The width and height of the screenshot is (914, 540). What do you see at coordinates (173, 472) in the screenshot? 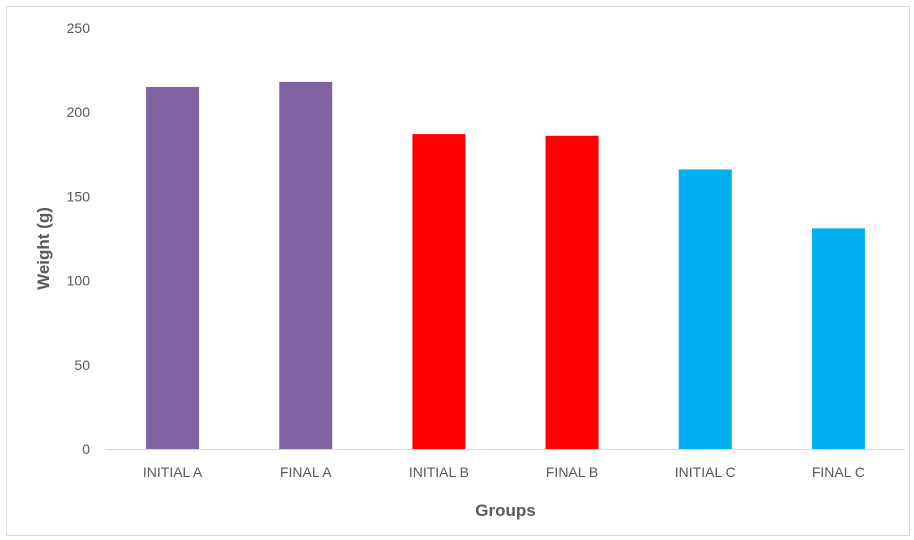
I see `x-tick-label: INITIAL A` at bounding box center [173, 472].